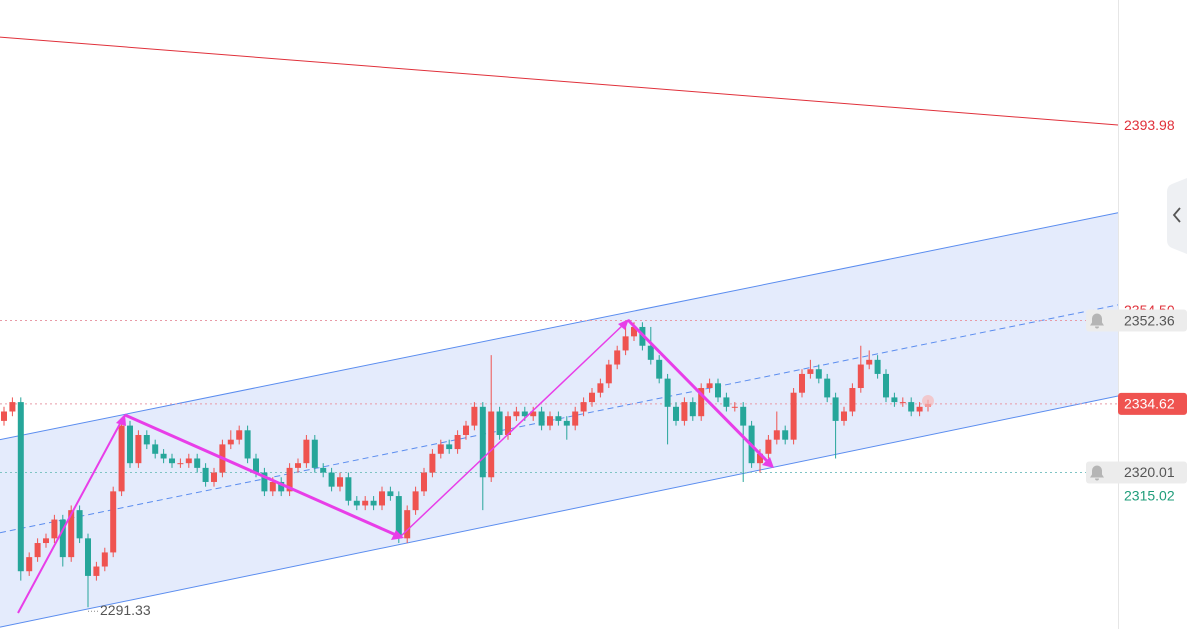  I want to click on price-label: 2334.62, so click(1149, 404).